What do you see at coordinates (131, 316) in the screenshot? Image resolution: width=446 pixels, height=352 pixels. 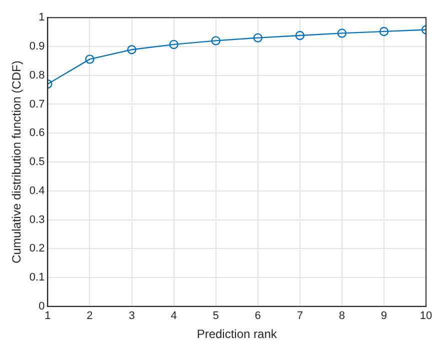 I see `x-tick-label: 3` at bounding box center [131, 316].